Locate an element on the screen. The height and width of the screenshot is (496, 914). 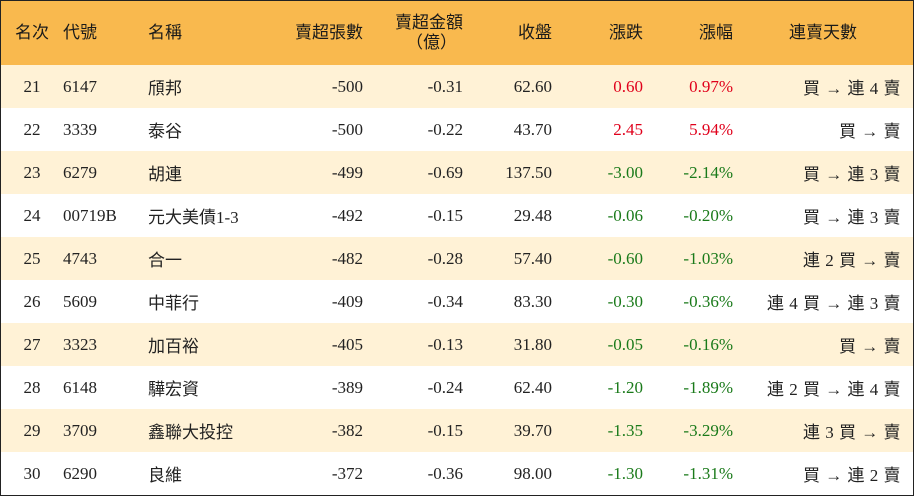
cell-name: 胡連 is located at coordinates (165, 174).